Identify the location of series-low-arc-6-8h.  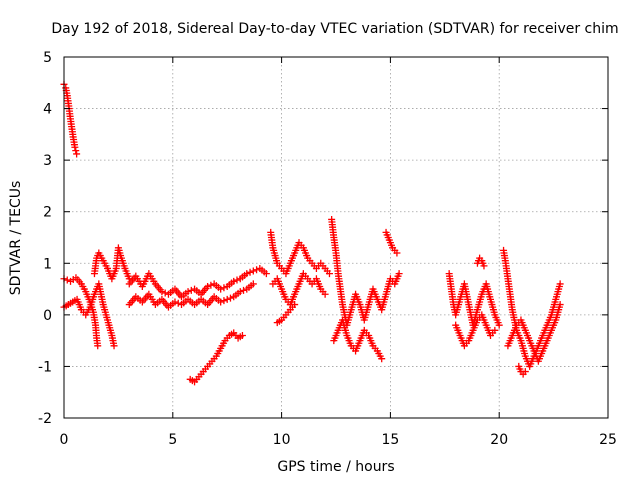
(216, 357).